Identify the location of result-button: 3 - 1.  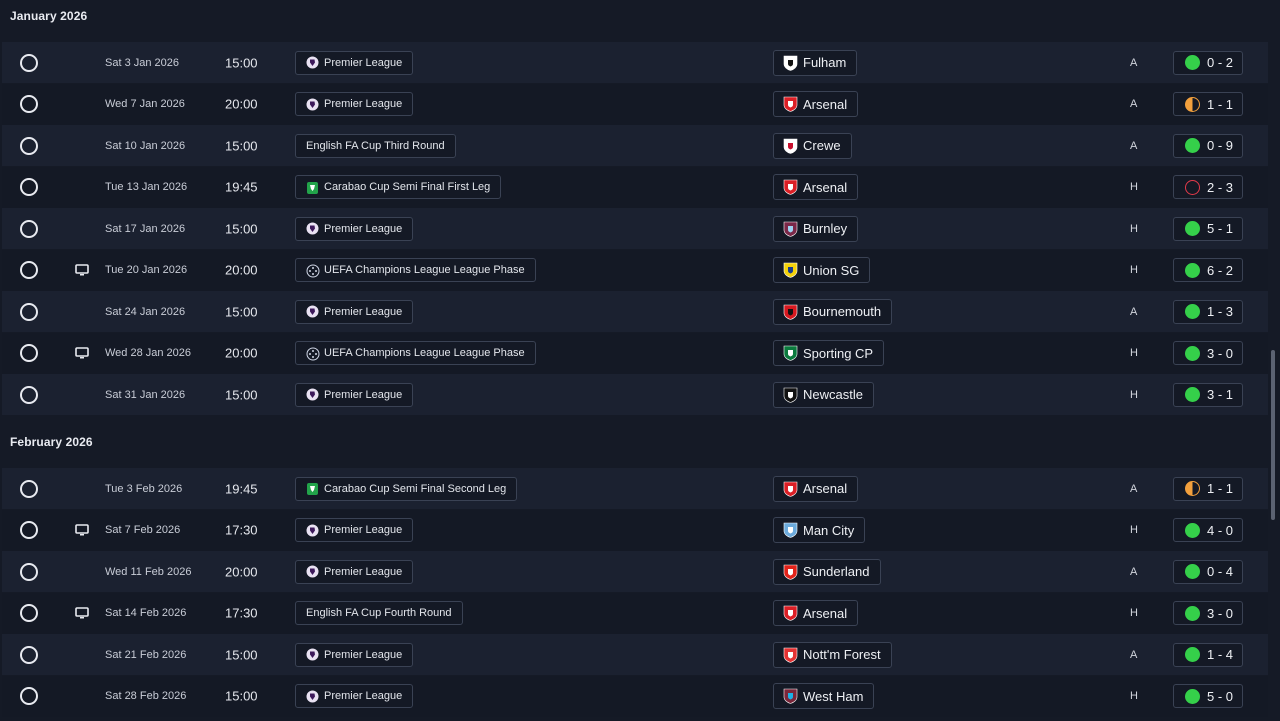
(1208, 394).